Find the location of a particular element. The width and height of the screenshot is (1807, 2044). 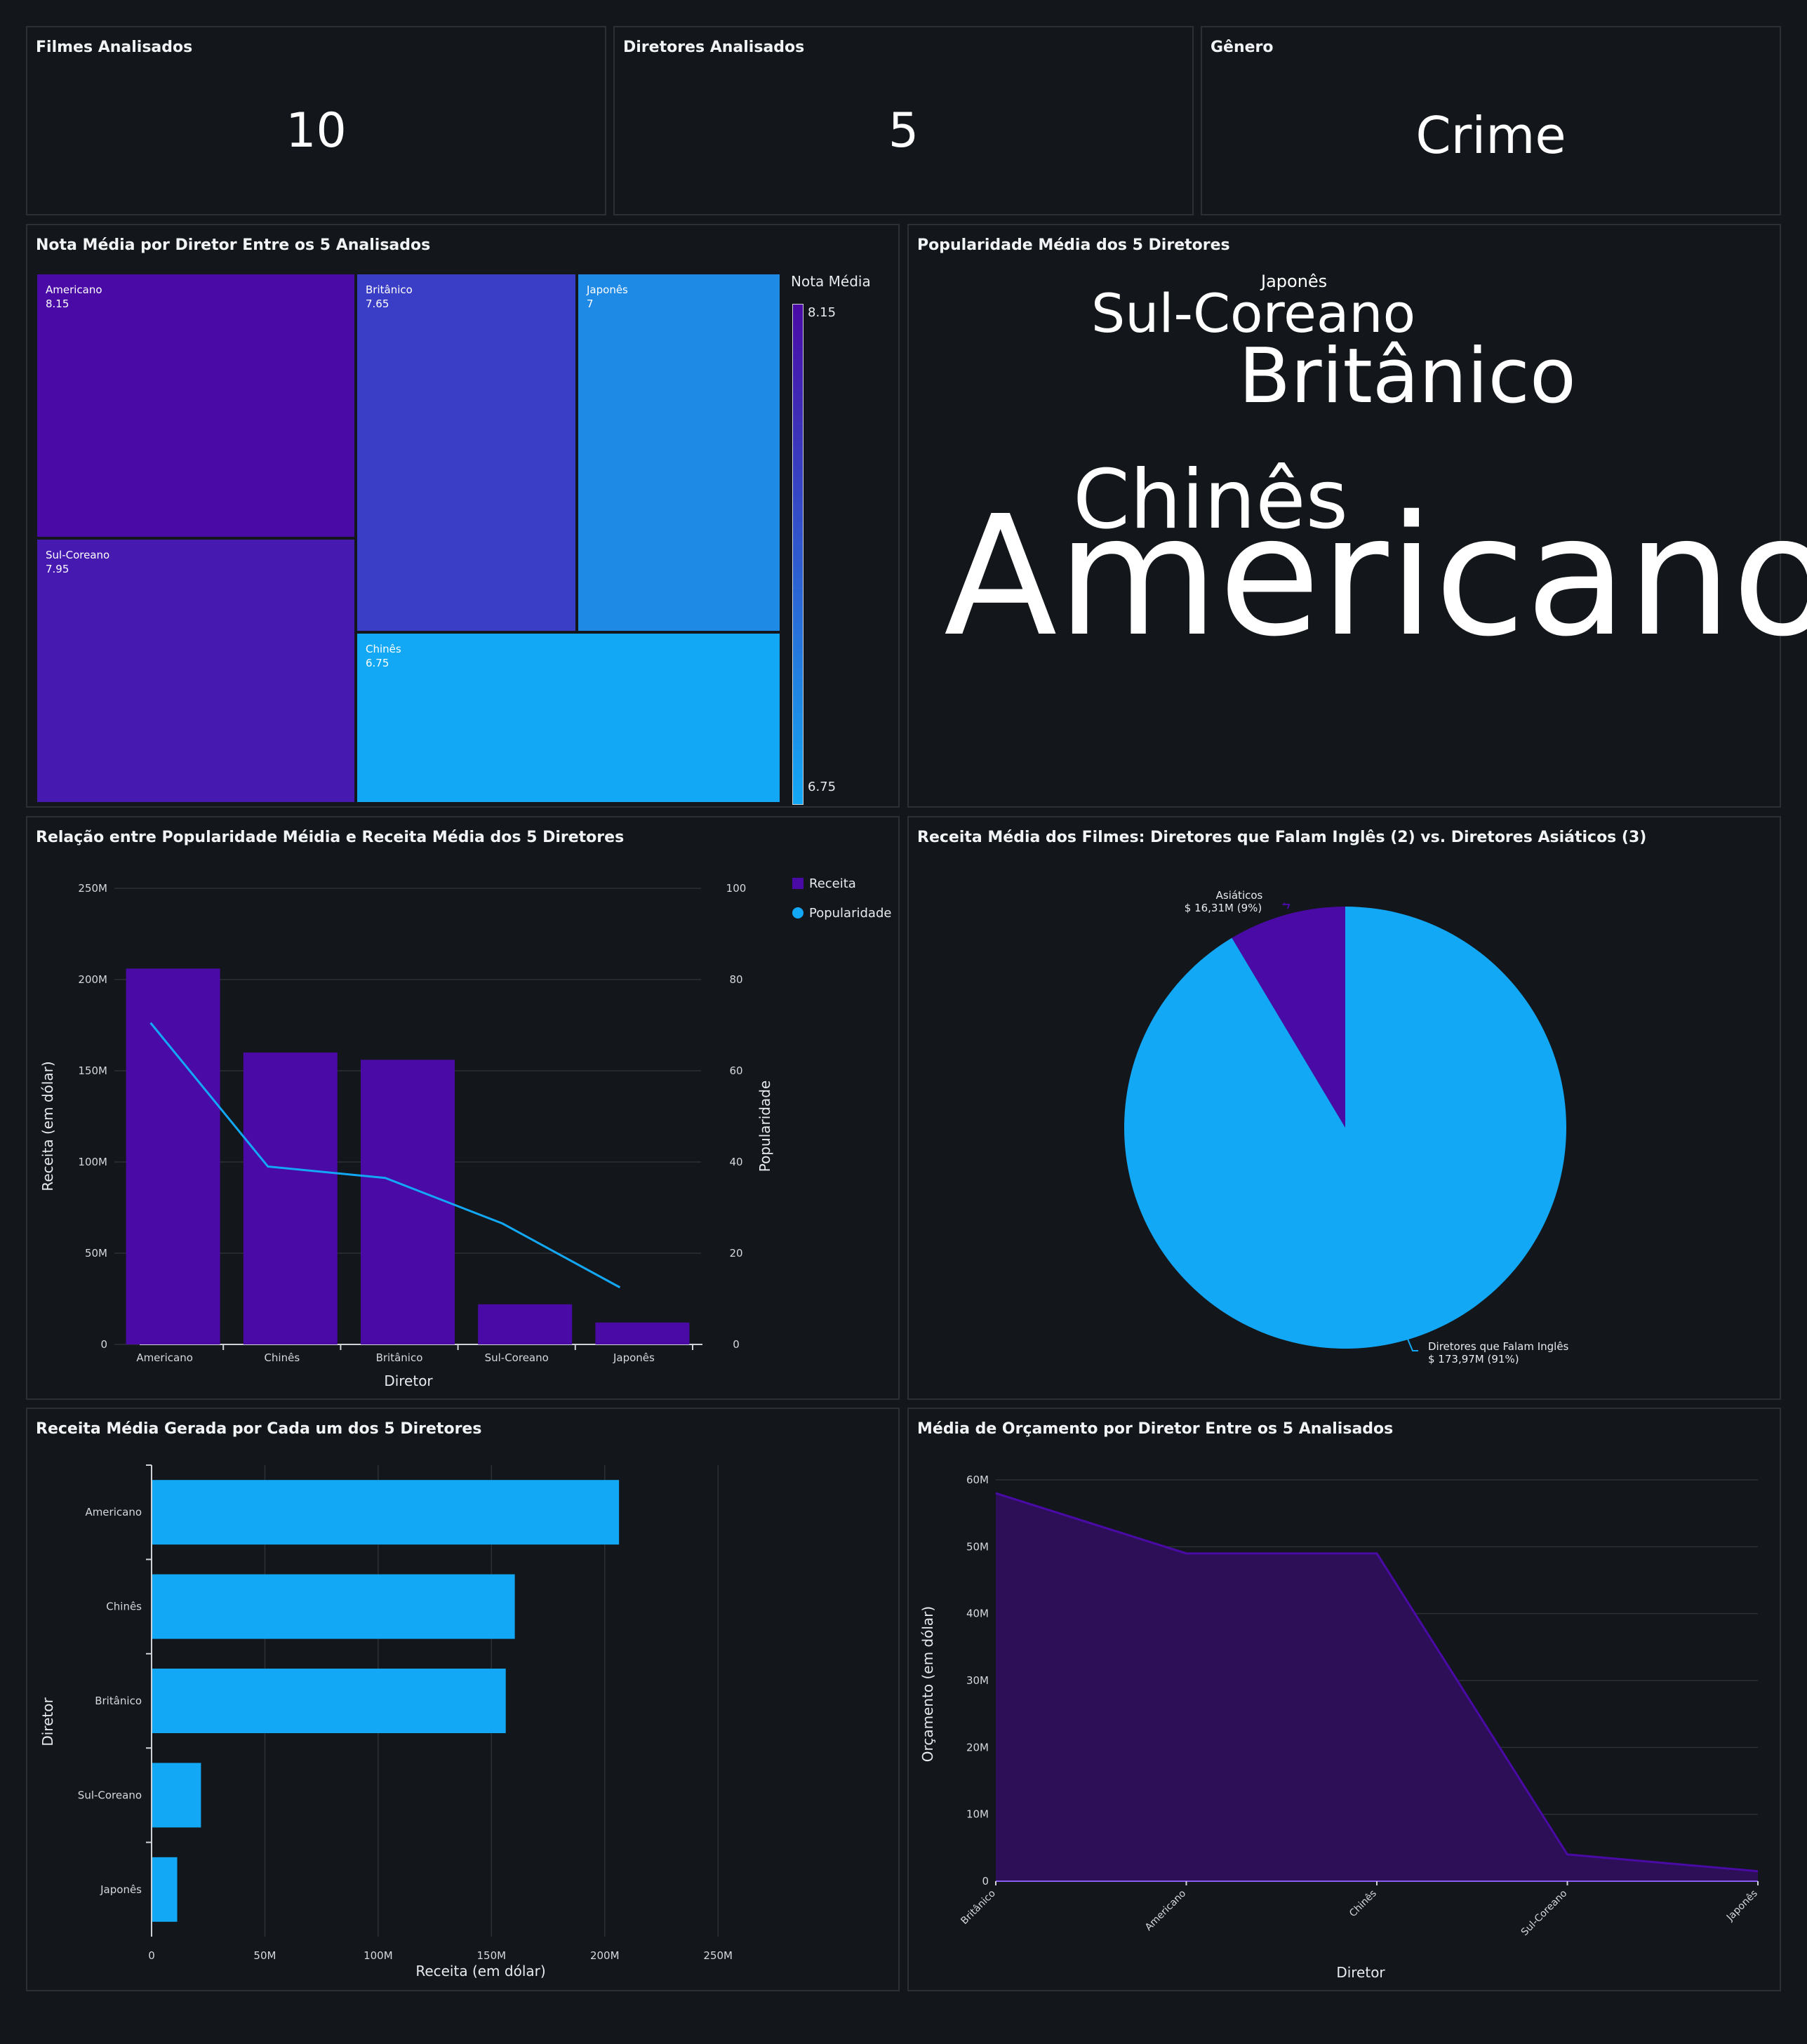

x-tick-label: 200M is located at coordinates (605, 1956).